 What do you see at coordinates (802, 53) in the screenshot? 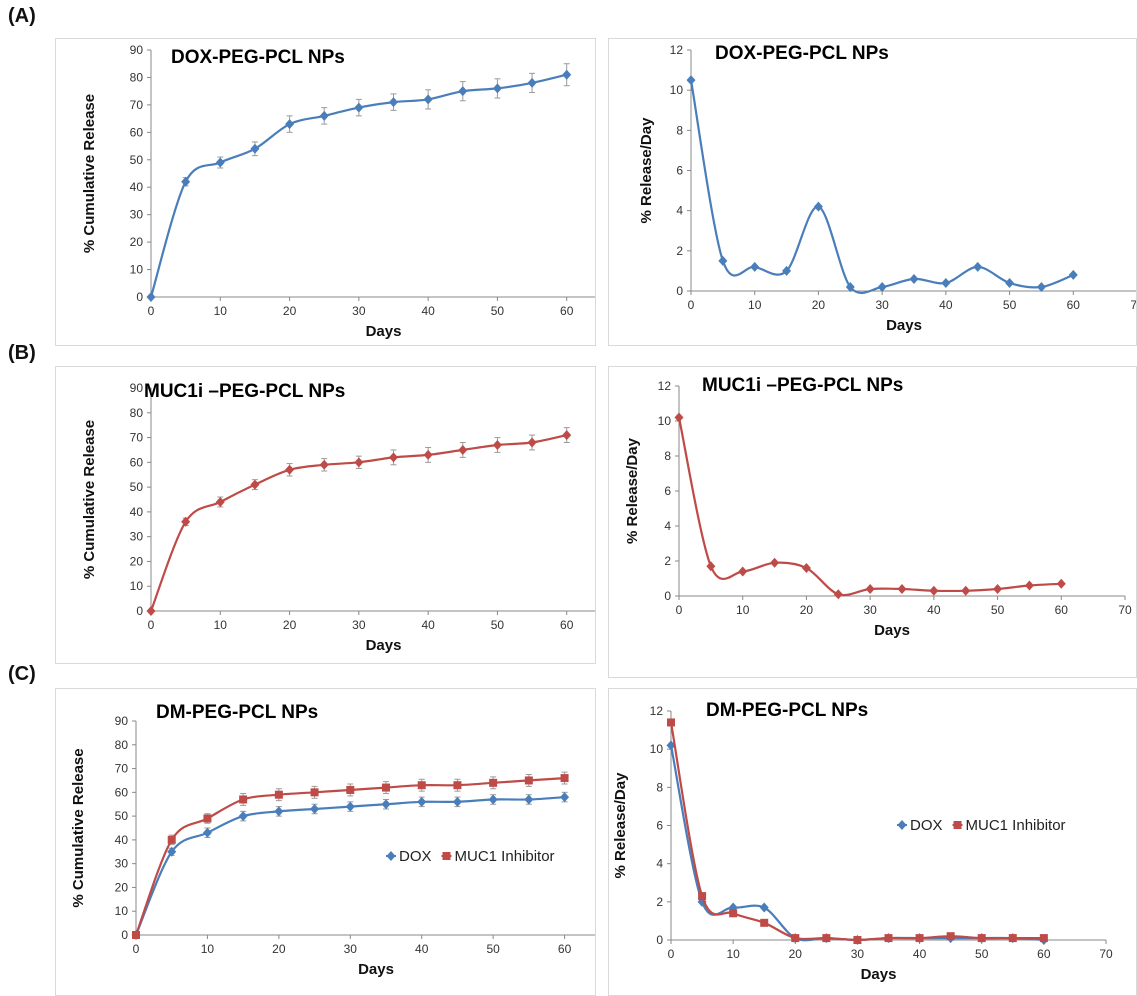
I see `chart-title: DOX-PEG-PCL NPs` at bounding box center [802, 53].